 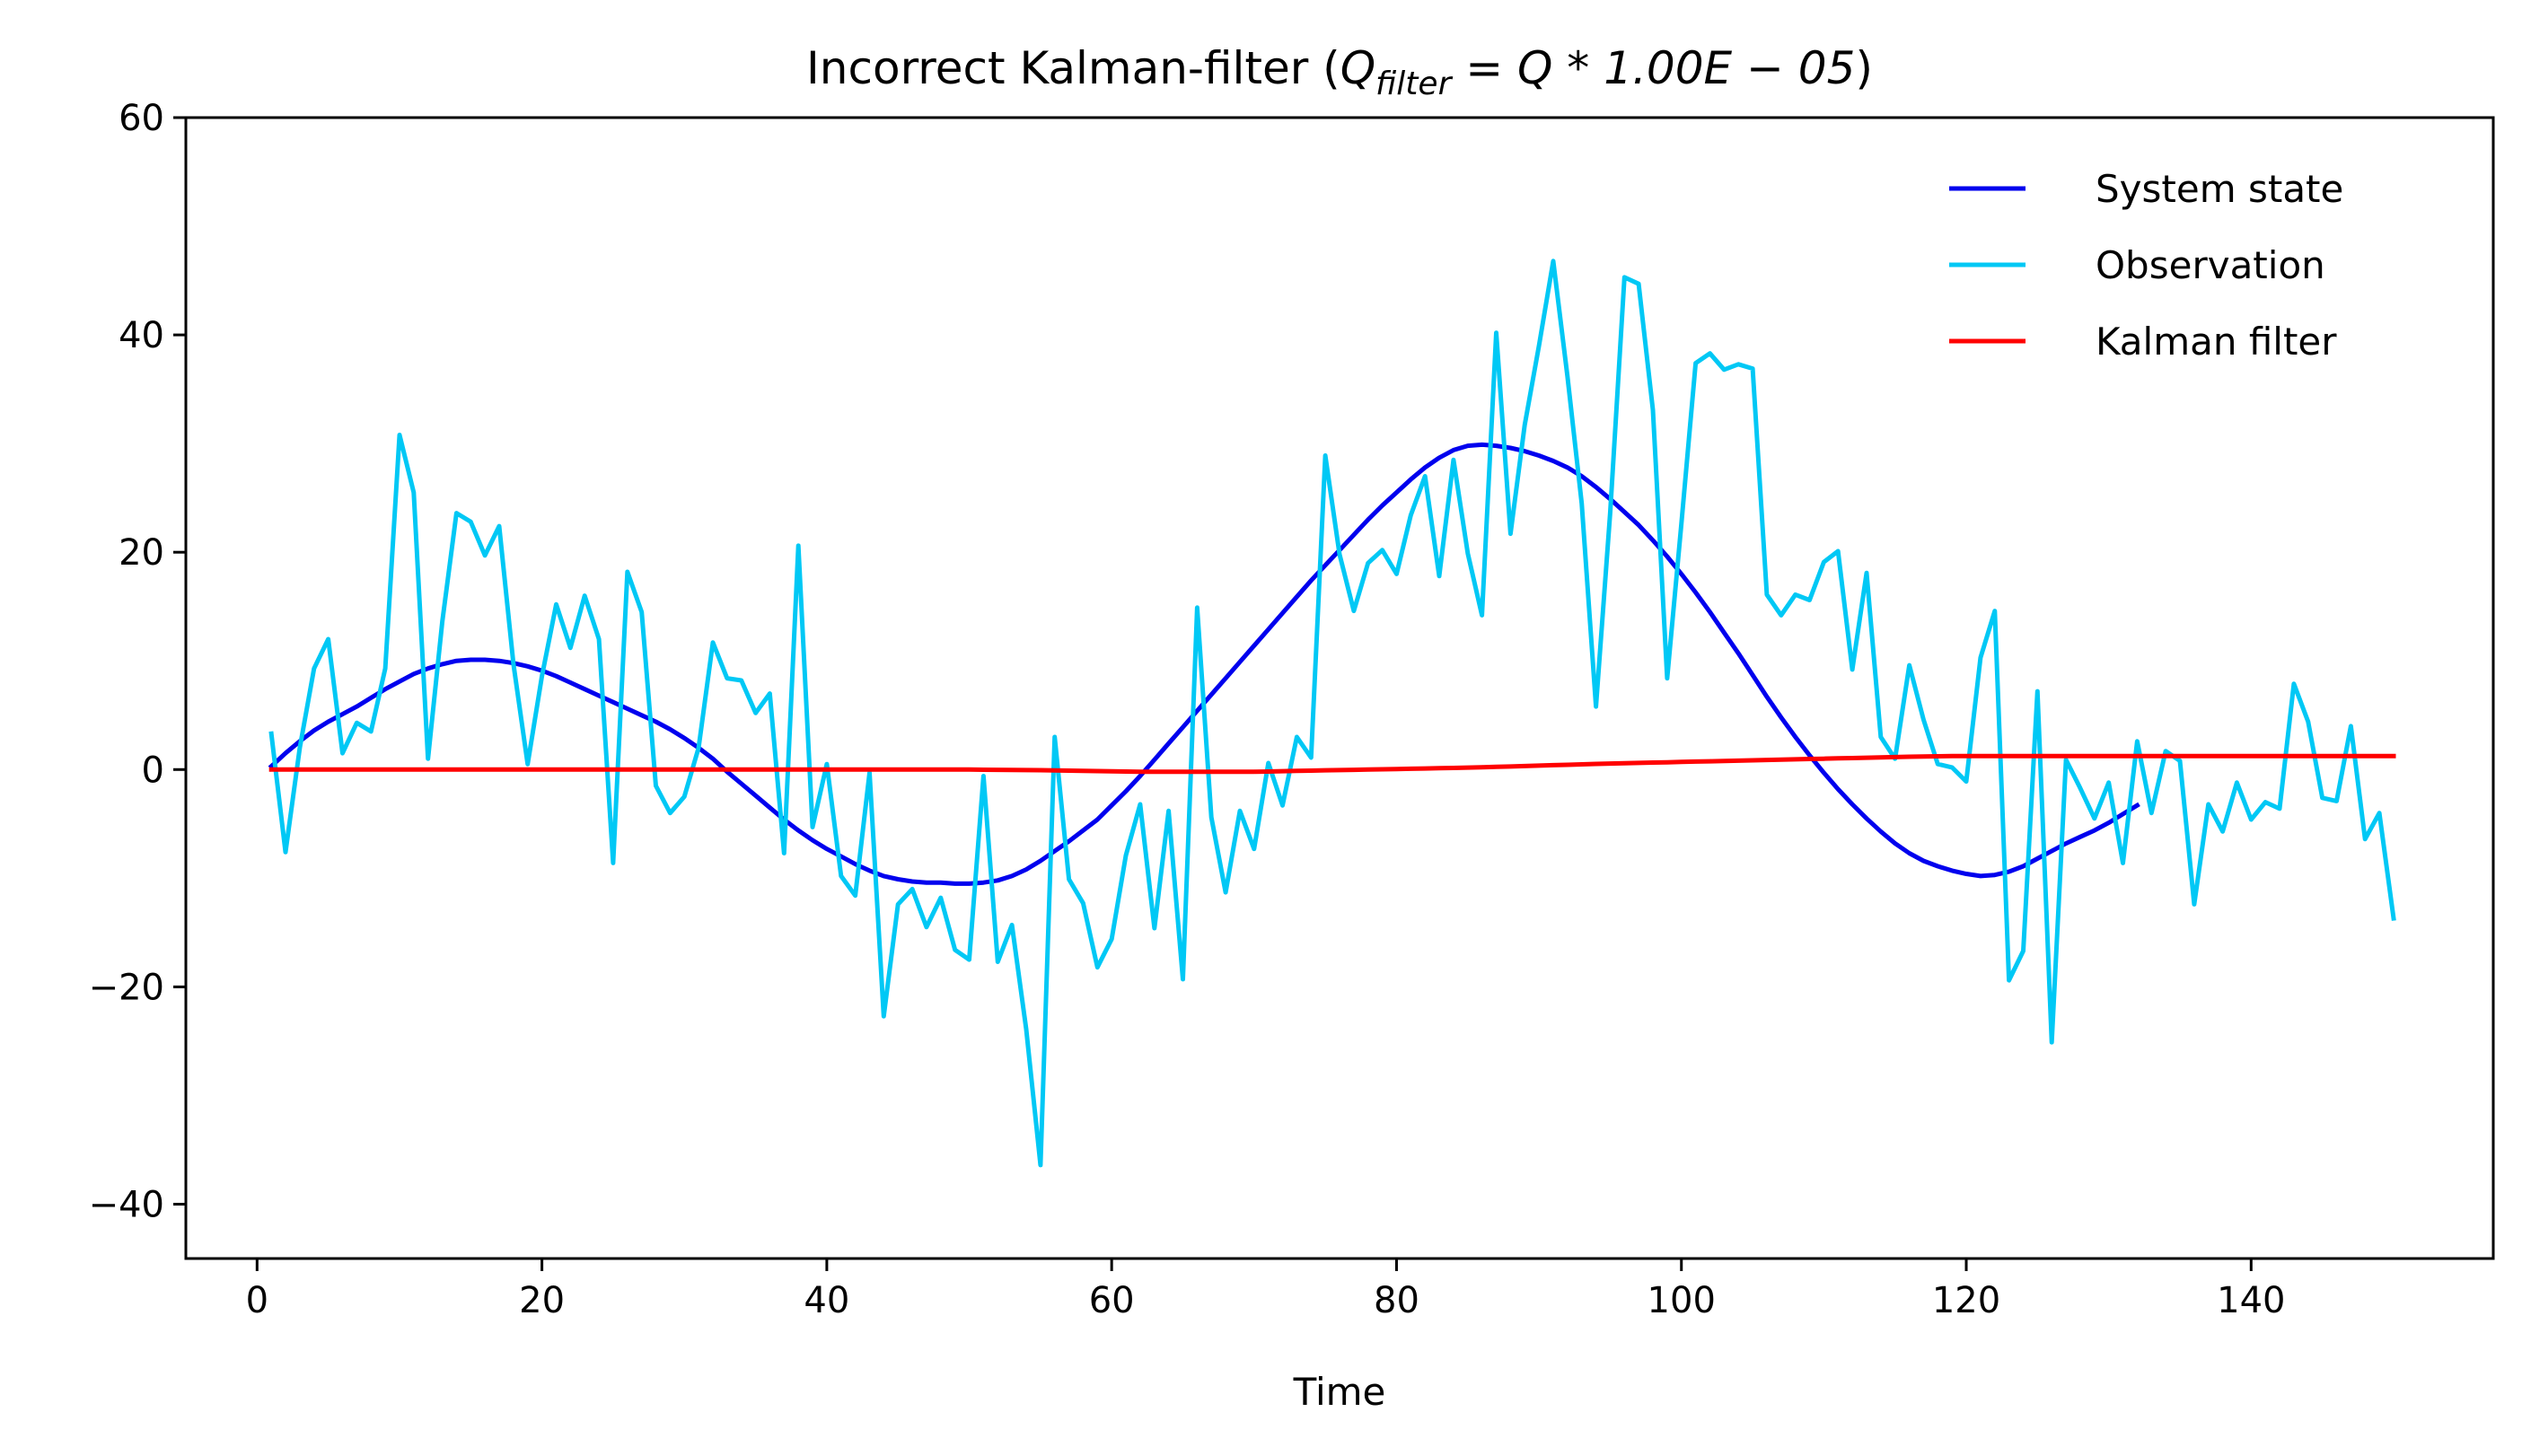 I want to click on title-subscript: filter, so click(x=1414, y=84).